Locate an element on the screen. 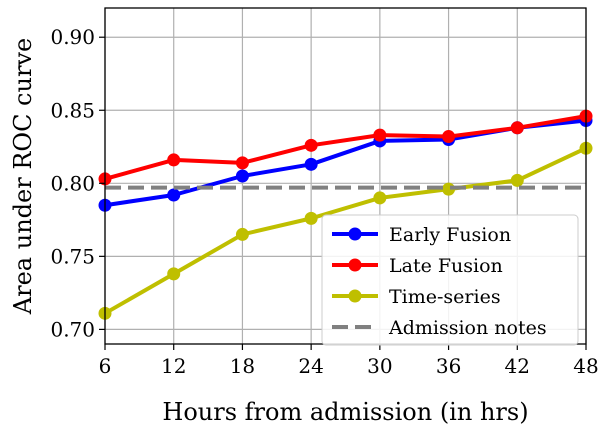 This screenshot has height=431, width=600. x-tick-label: 36 is located at coordinates (448, 366).